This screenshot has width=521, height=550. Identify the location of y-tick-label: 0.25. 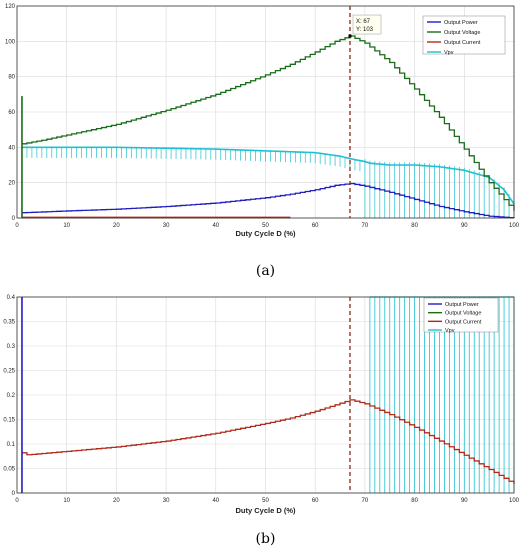
(9, 372).